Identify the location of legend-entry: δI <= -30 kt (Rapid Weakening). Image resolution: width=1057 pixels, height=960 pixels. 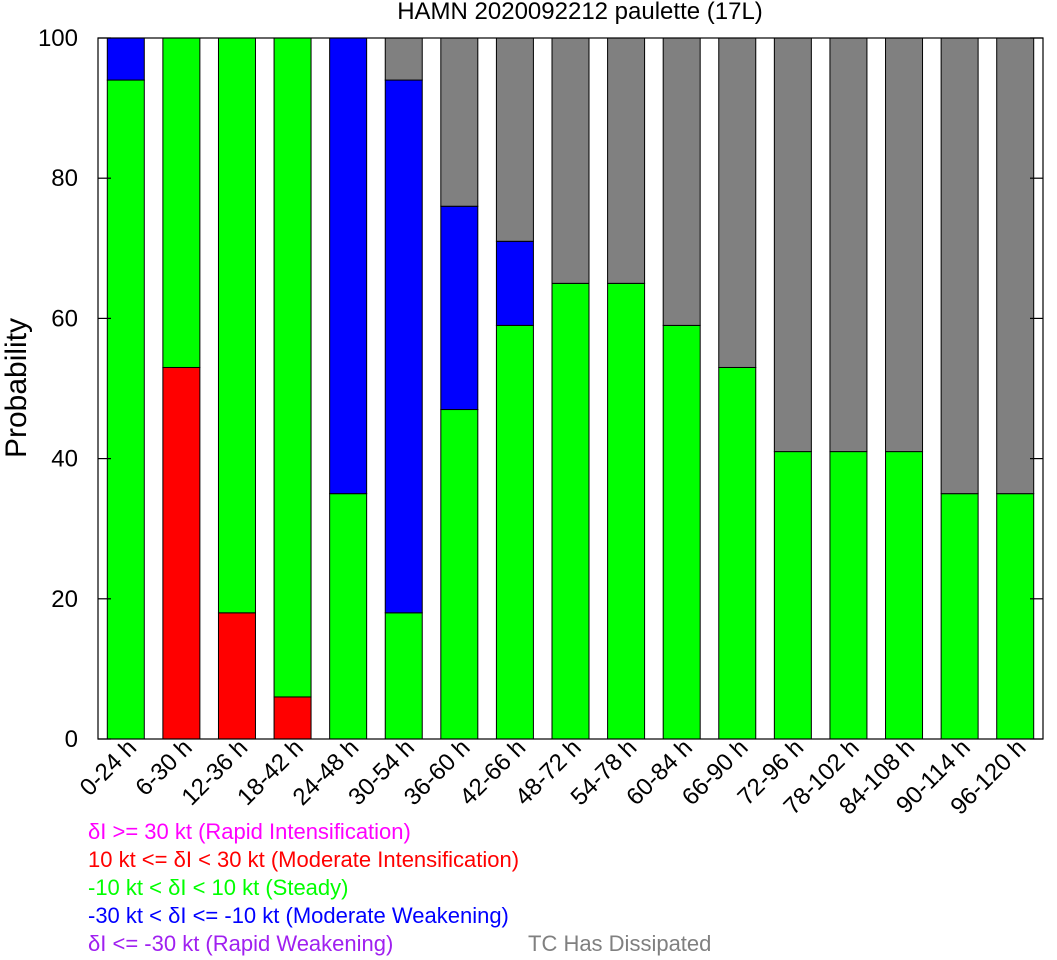
(241, 943).